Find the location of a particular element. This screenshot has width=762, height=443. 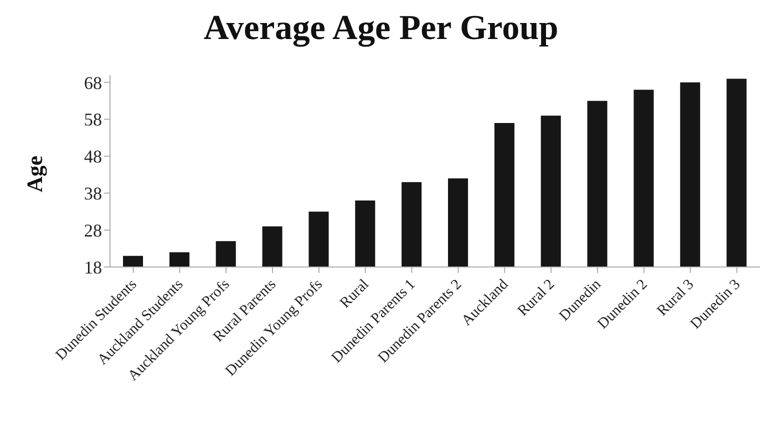

y-tick-label: 18 is located at coordinates (93, 267).